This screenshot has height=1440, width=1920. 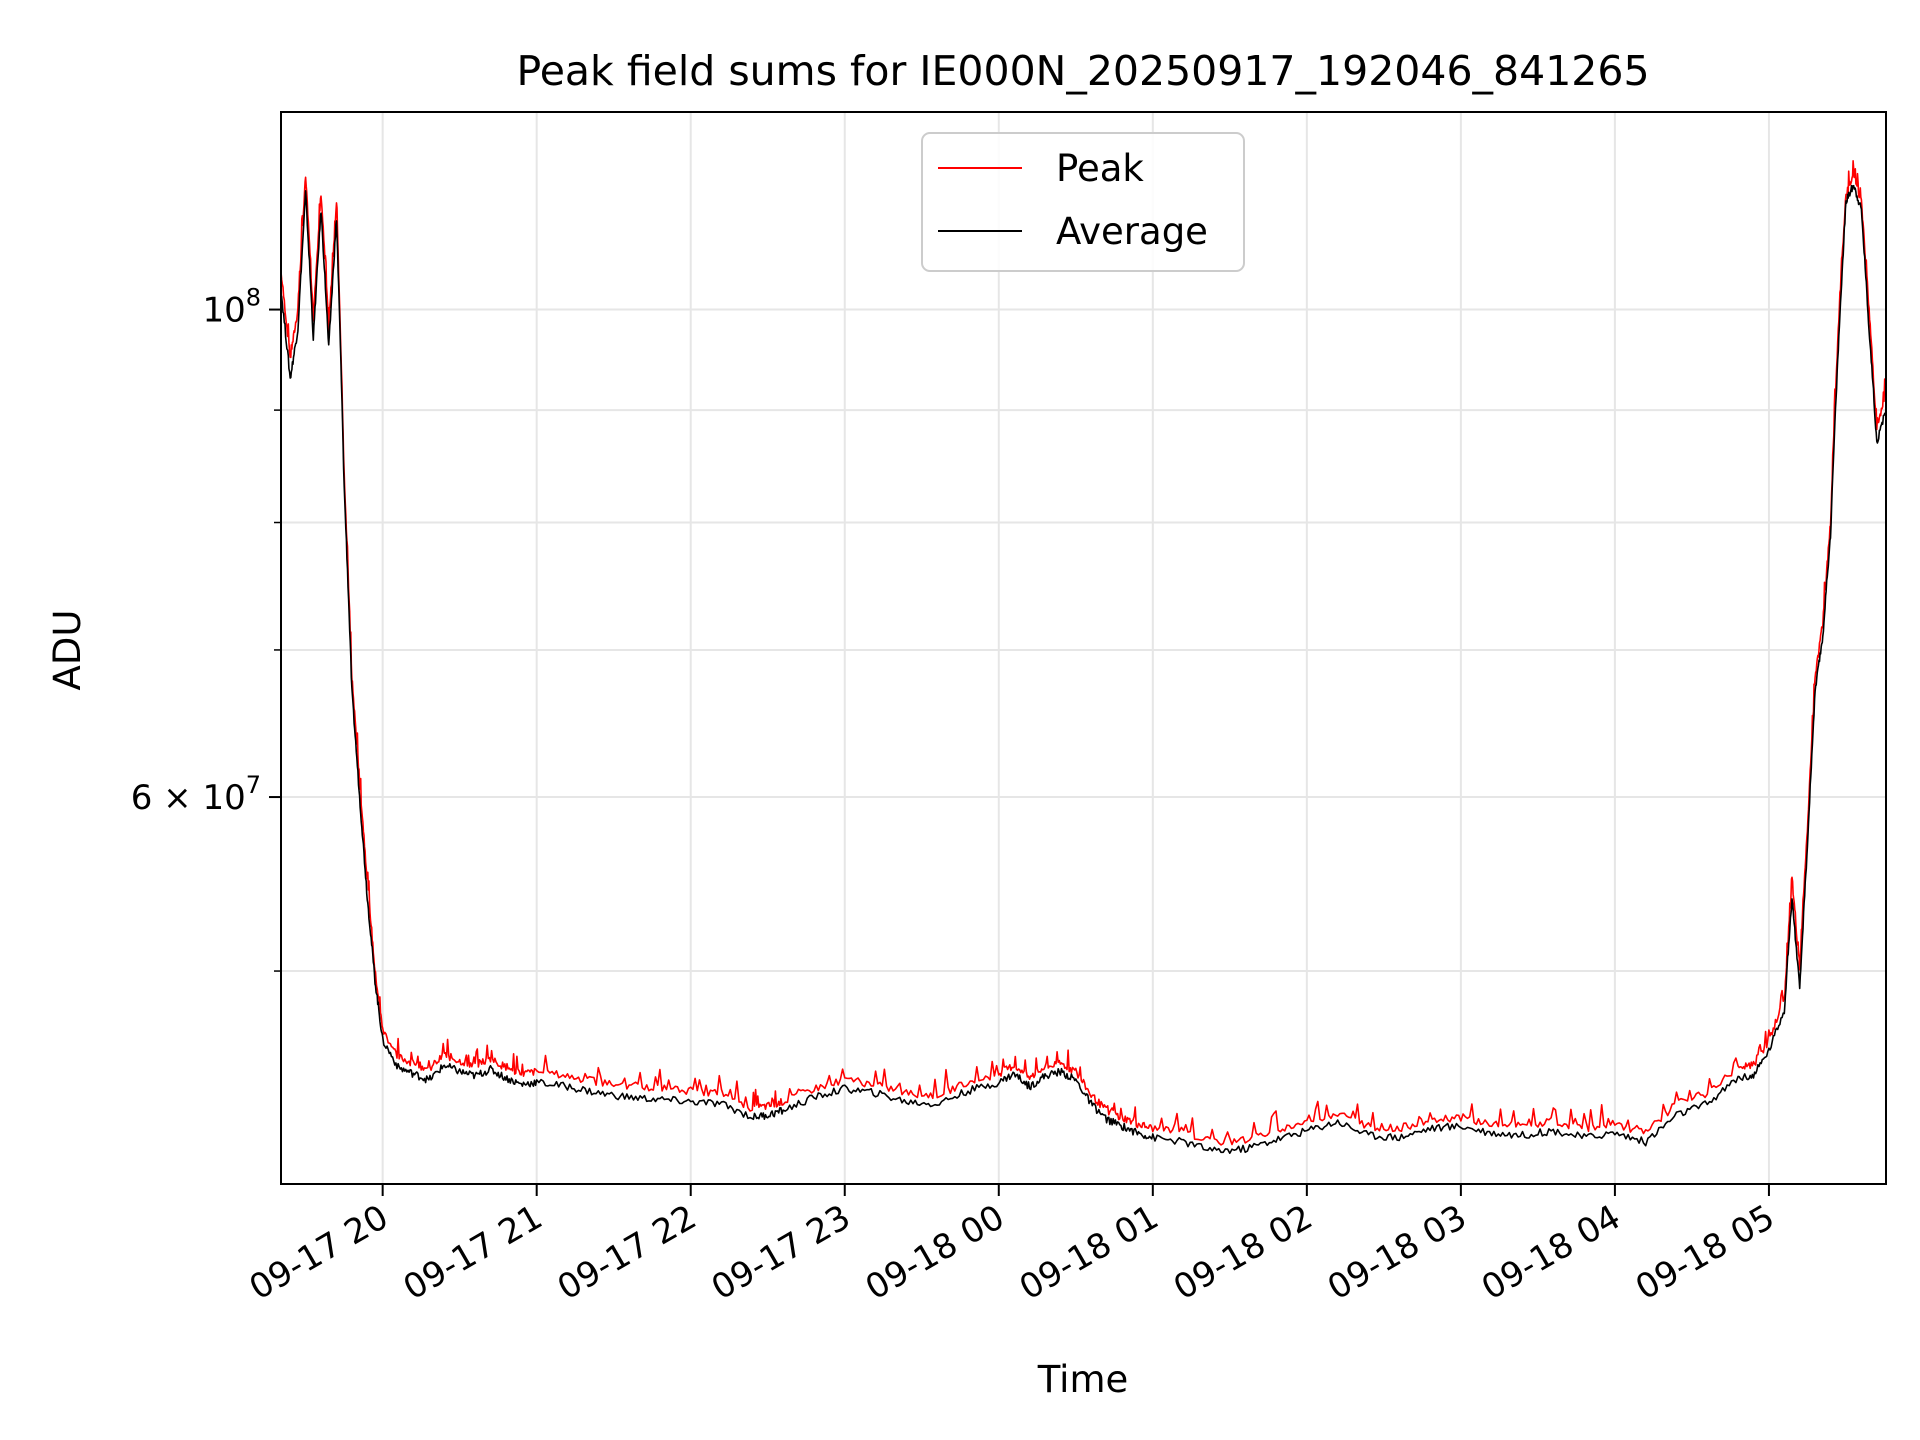 What do you see at coordinates (231, 307) in the screenshot?
I see `y-tick-label: 108` at bounding box center [231, 307].